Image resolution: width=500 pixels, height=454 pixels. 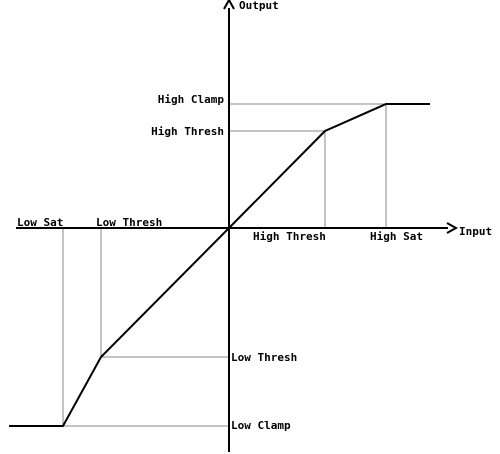 What do you see at coordinates (191, 99) in the screenshot?
I see `high-clamp-label: High Clamp` at bounding box center [191, 99].